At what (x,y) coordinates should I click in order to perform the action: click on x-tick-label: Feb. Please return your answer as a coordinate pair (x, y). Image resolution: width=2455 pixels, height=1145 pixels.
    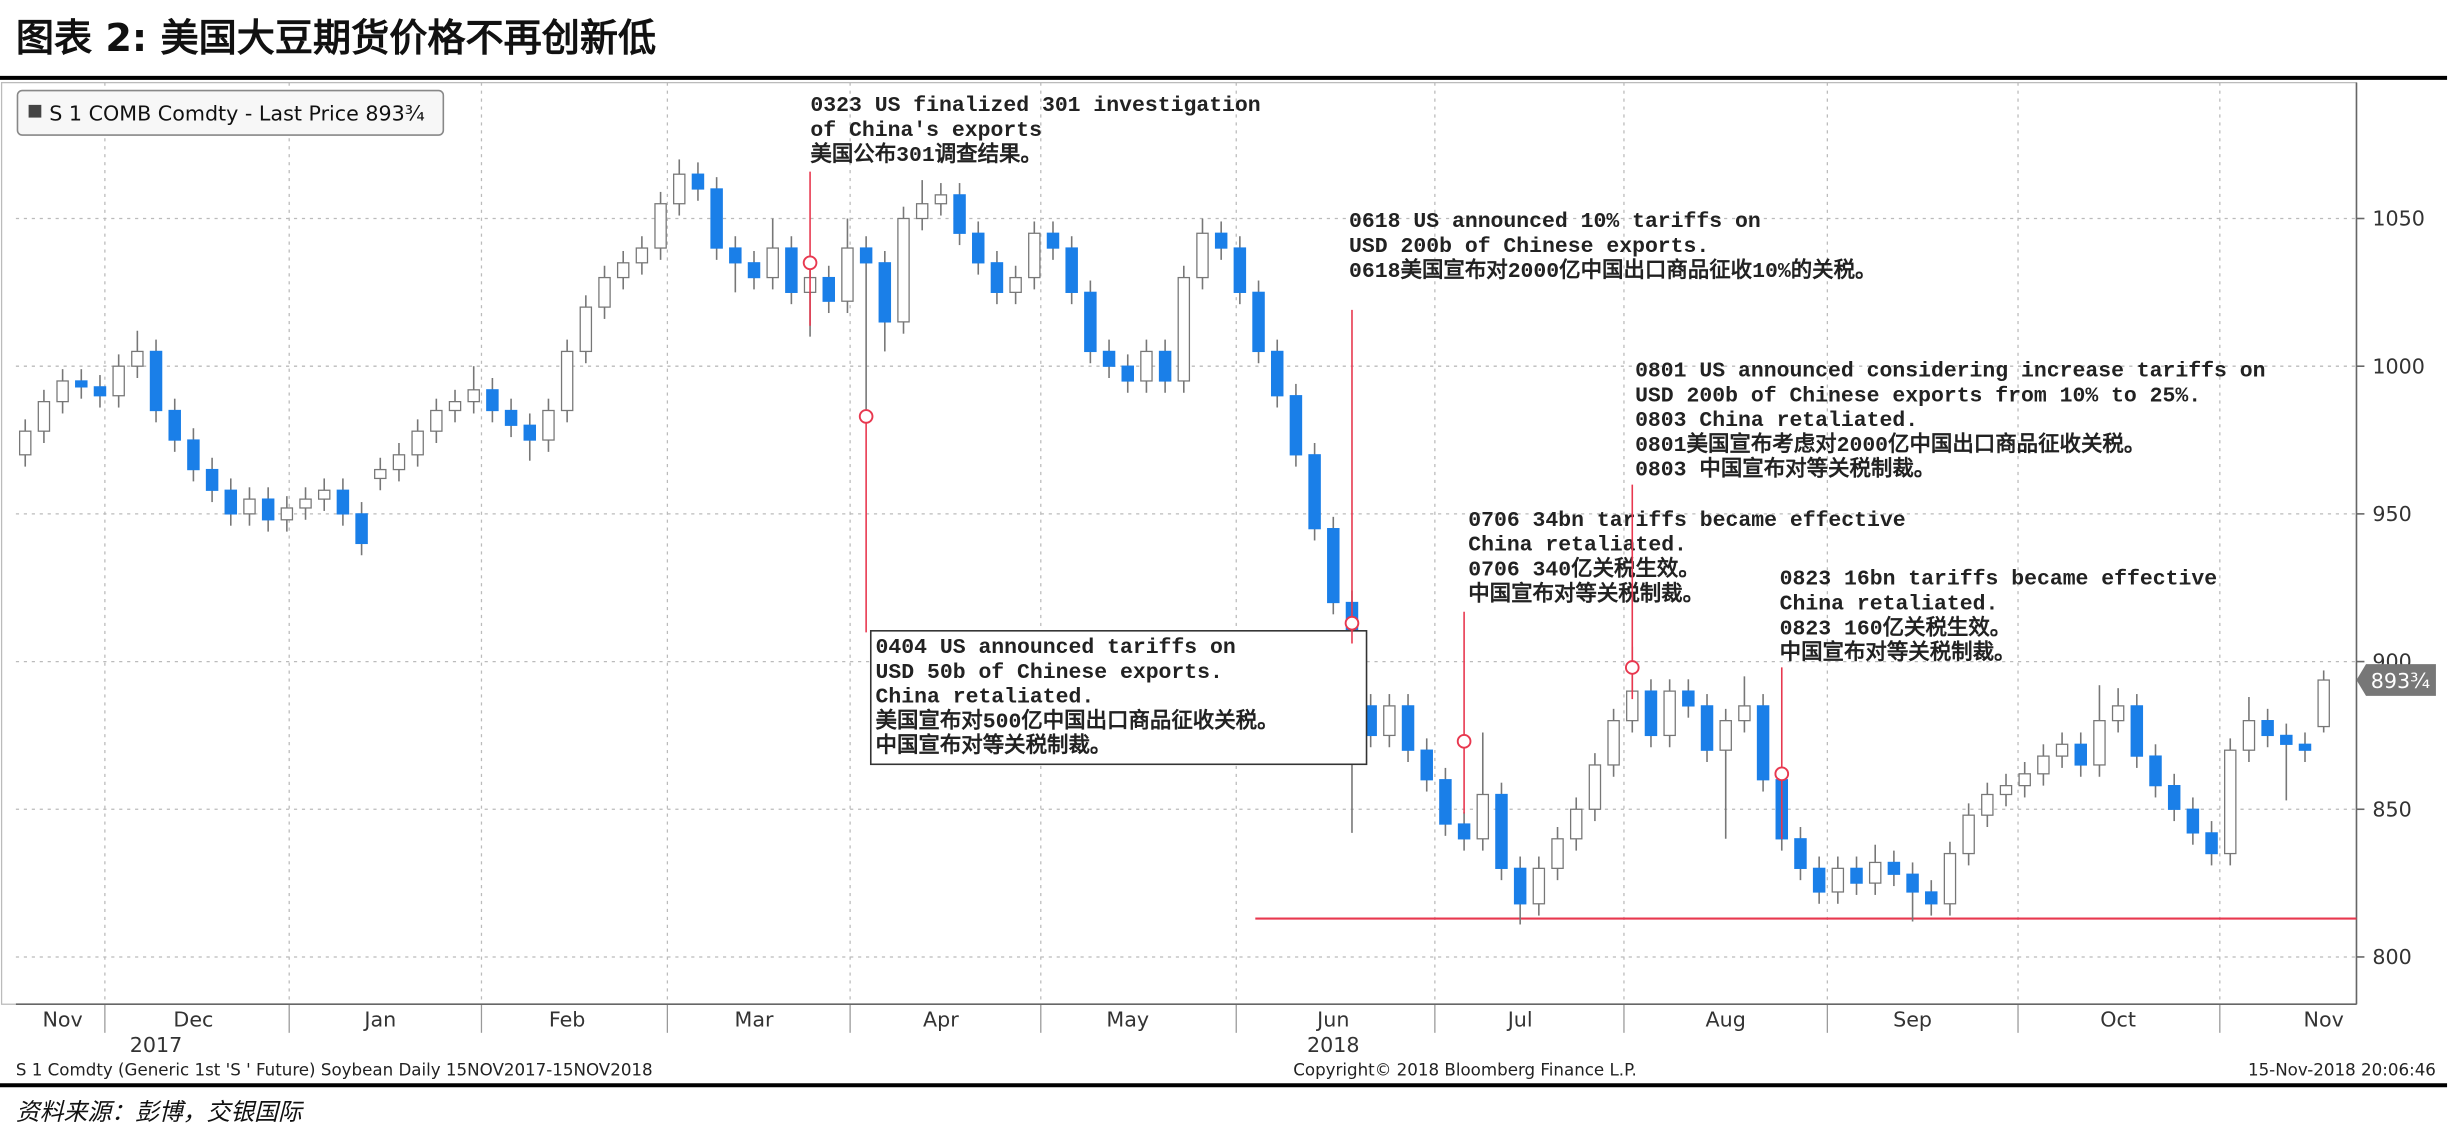
    Looking at the image, I should click on (567, 1019).